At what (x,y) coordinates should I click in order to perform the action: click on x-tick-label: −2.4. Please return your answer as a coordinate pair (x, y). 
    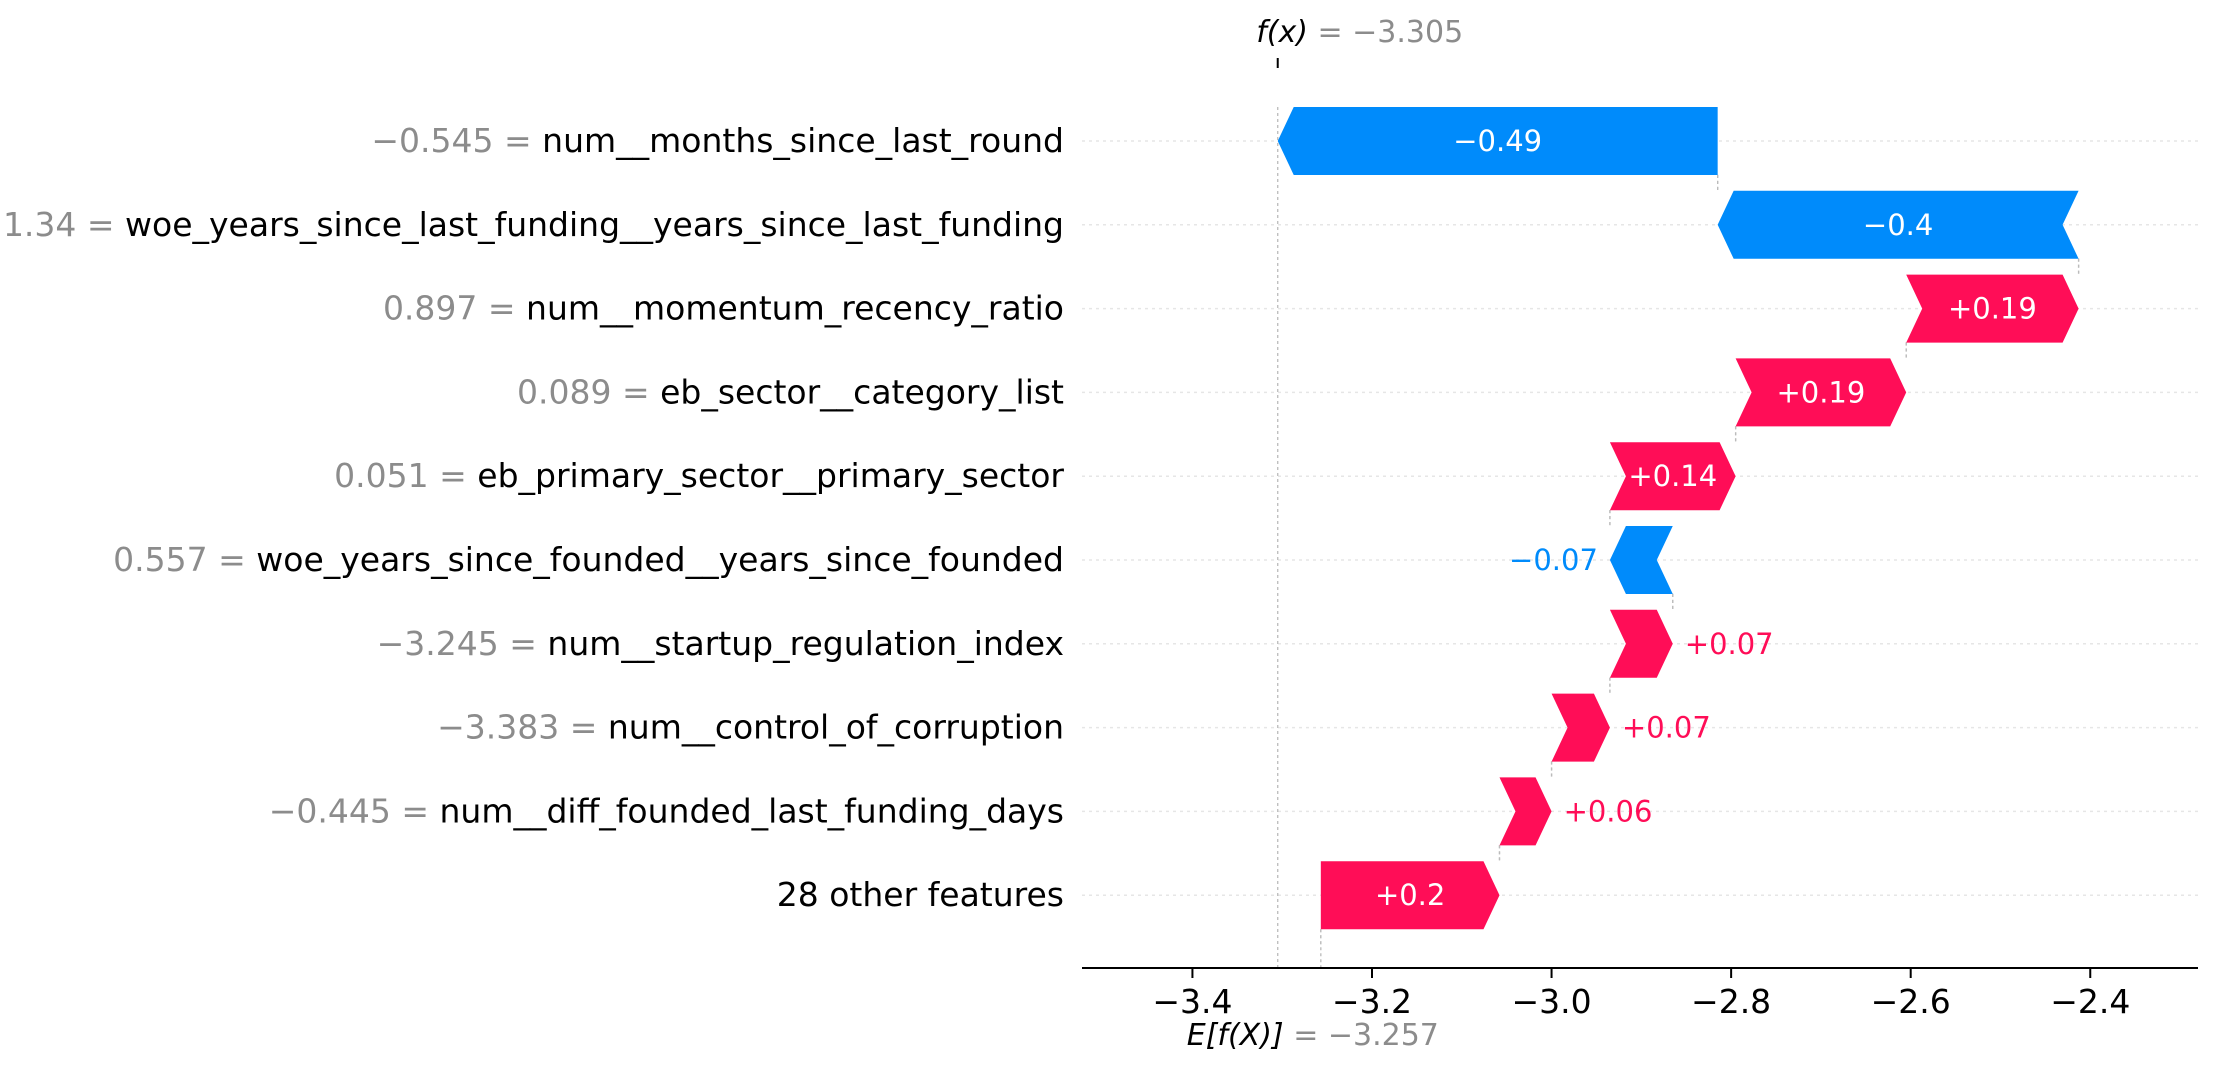
    Looking at the image, I should click on (2090, 1001).